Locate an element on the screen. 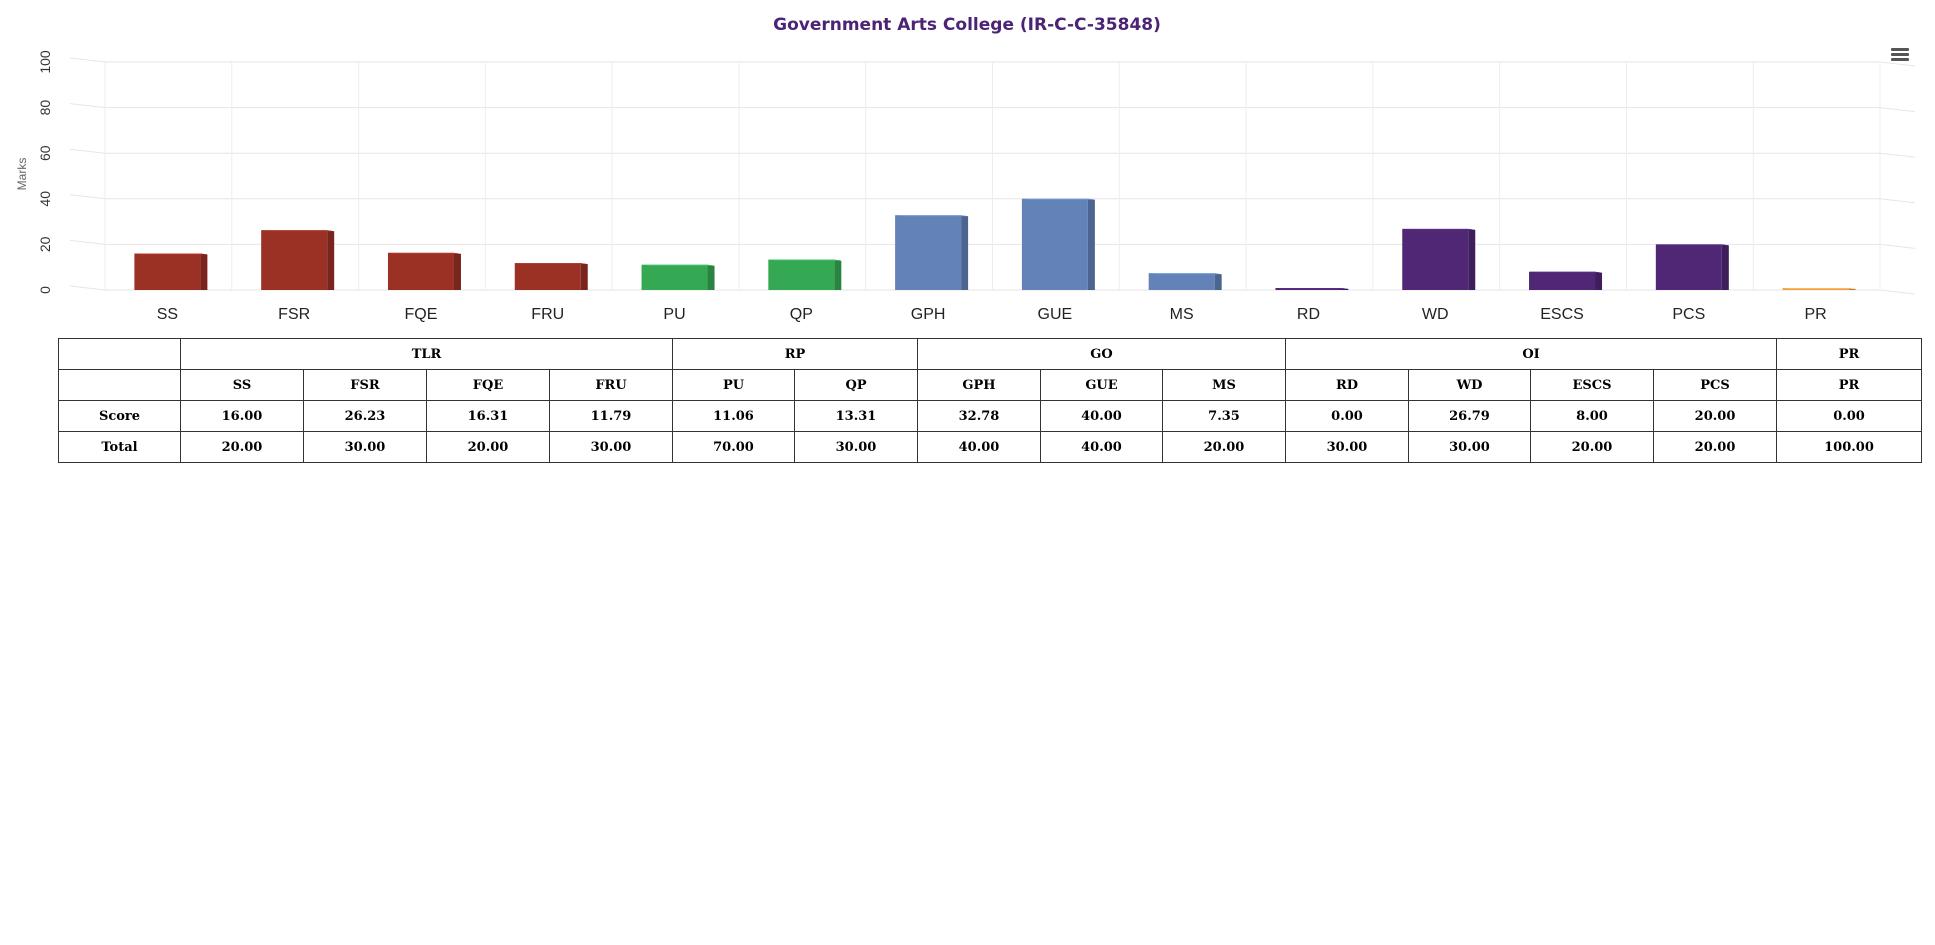 This screenshot has width=1935, height=945. bar-ms is located at coordinates (1185, 281).